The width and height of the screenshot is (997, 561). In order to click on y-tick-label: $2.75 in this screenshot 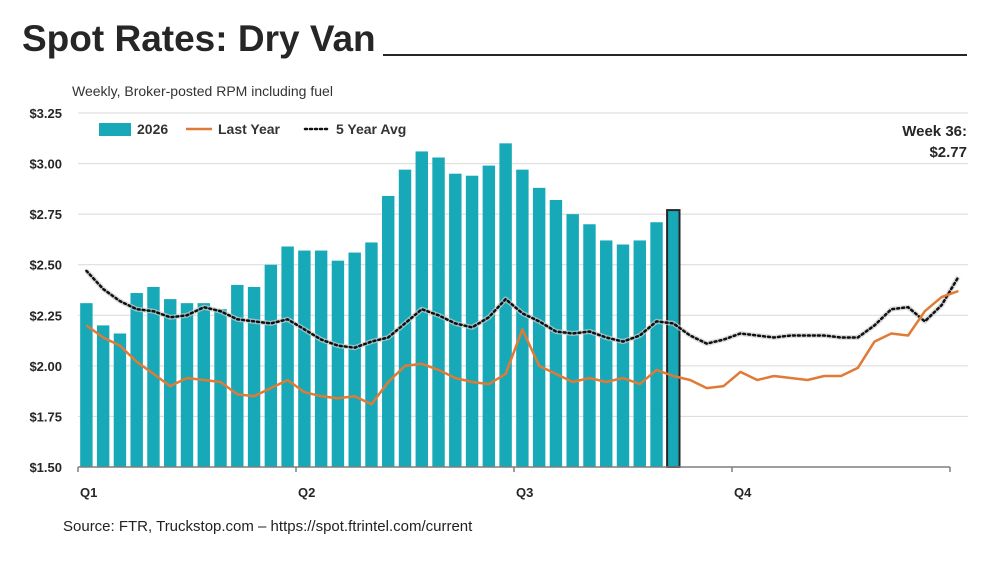, I will do `click(45, 214)`.